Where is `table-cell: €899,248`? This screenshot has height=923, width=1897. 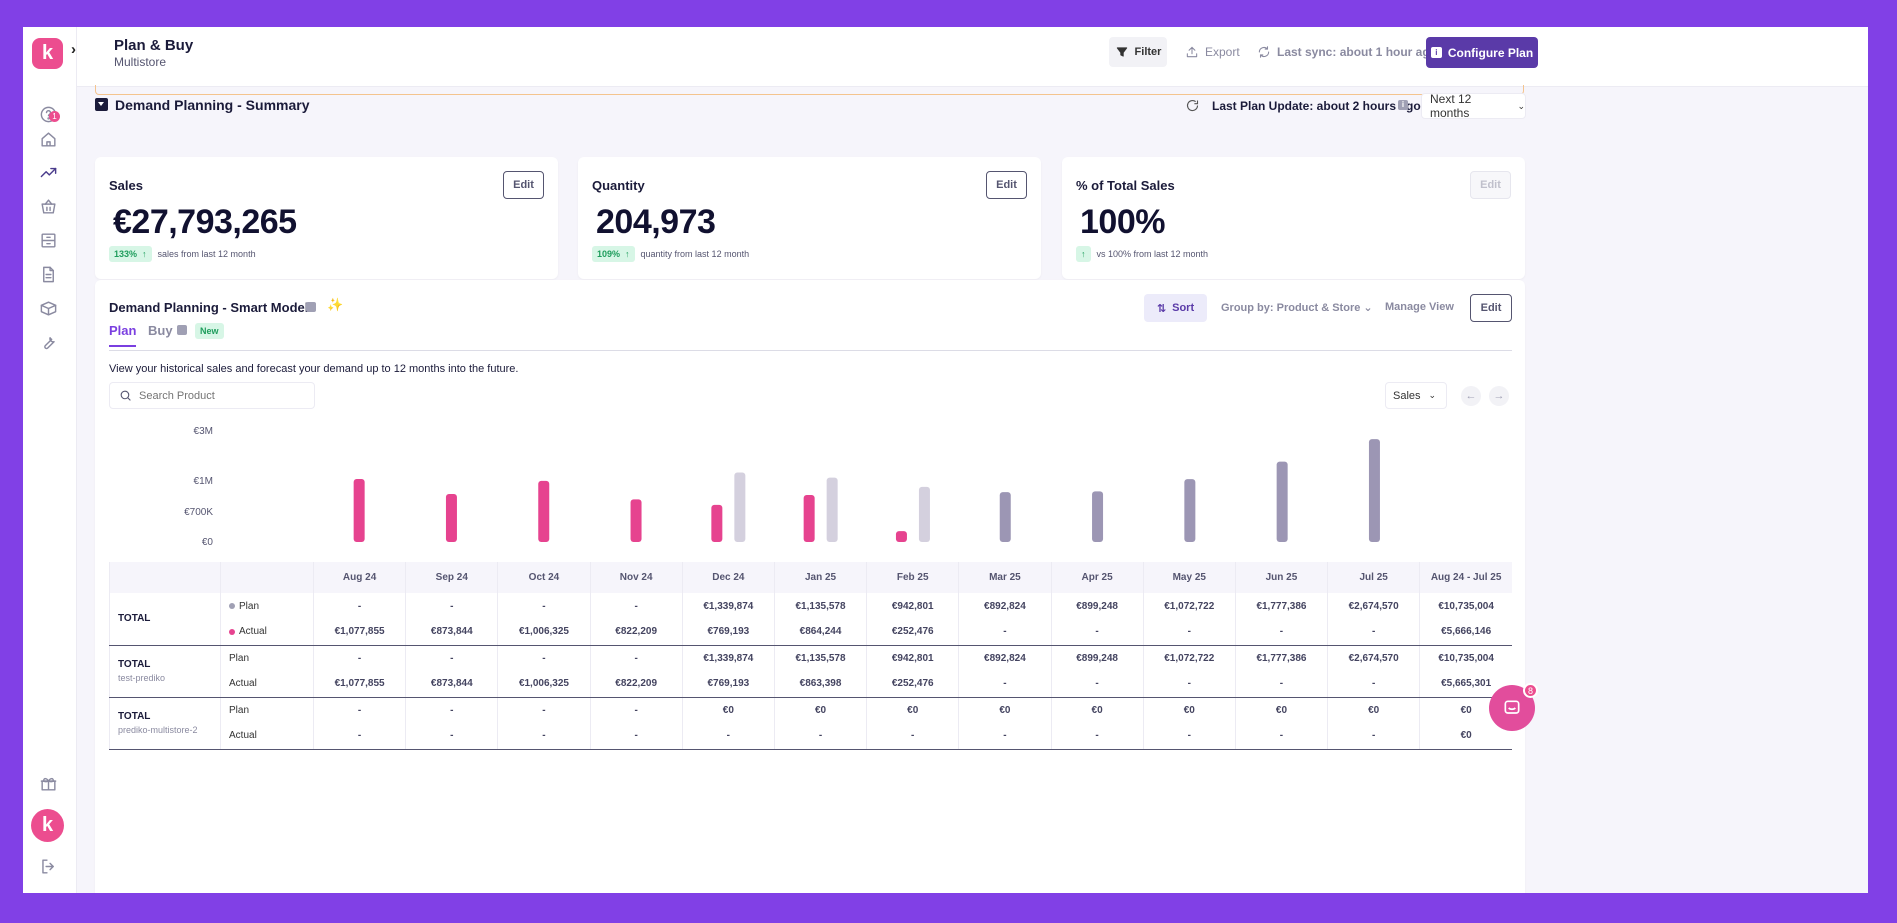 table-cell: €899,248 is located at coordinates (1097, 658).